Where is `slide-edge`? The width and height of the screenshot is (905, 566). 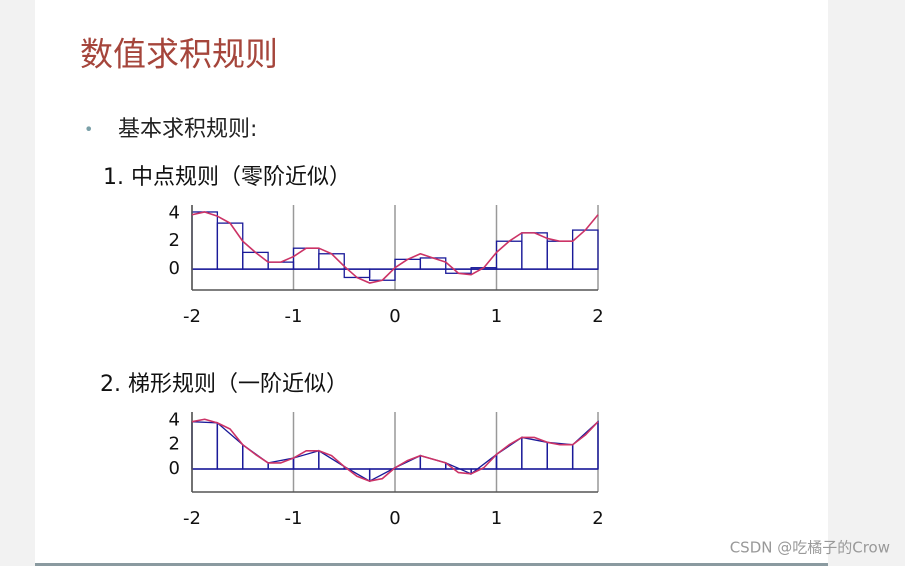
slide-edge is located at coordinates (431, 564).